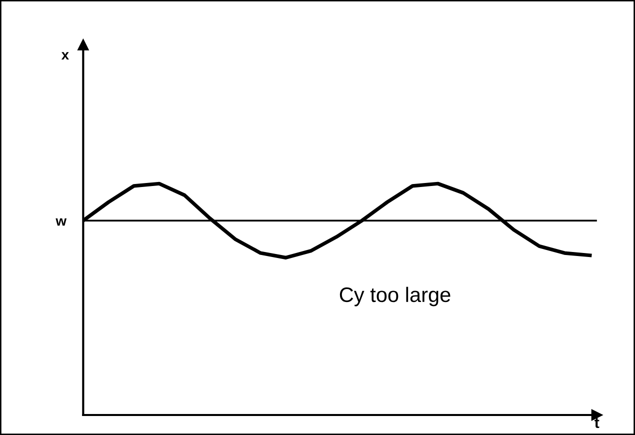 The image size is (635, 435). What do you see at coordinates (65, 56) in the screenshot?
I see `text: x` at bounding box center [65, 56].